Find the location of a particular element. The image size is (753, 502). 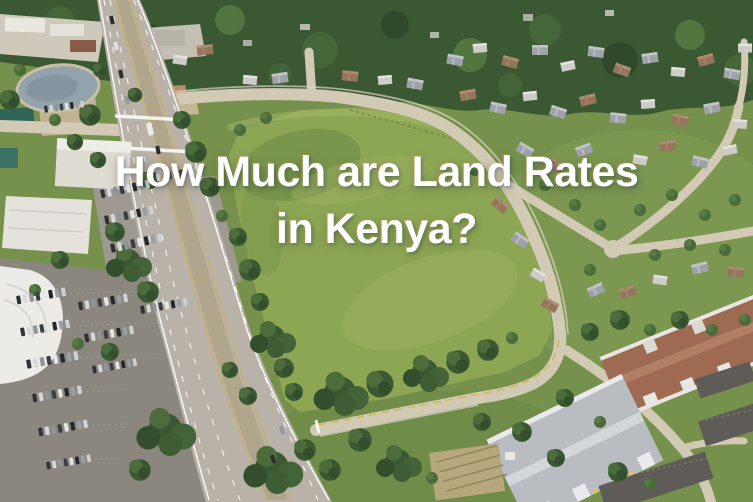

garden-plots is located at coordinates (472, 472).